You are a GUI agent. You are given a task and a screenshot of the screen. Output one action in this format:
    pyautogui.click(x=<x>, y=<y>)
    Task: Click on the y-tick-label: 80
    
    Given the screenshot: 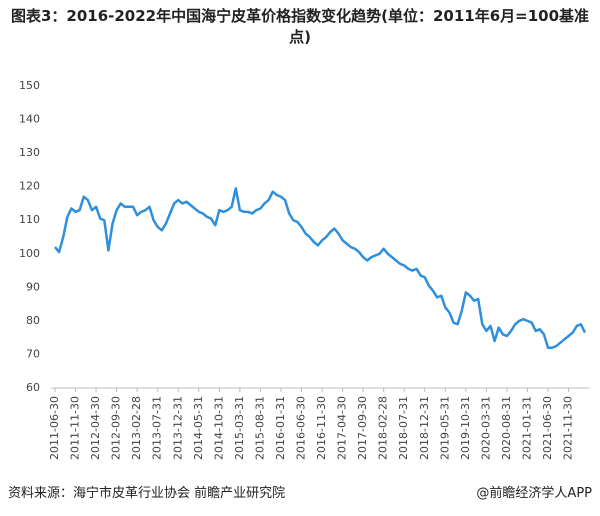 What is the action you would take?
    pyautogui.click(x=33, y=320)
    